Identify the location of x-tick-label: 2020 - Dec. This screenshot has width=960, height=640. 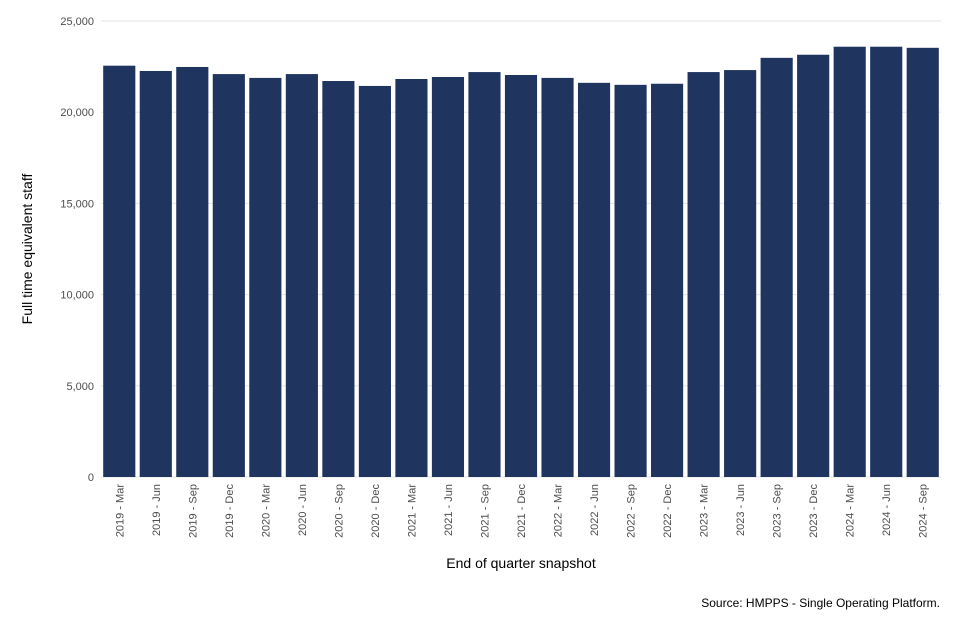
(376, 511).